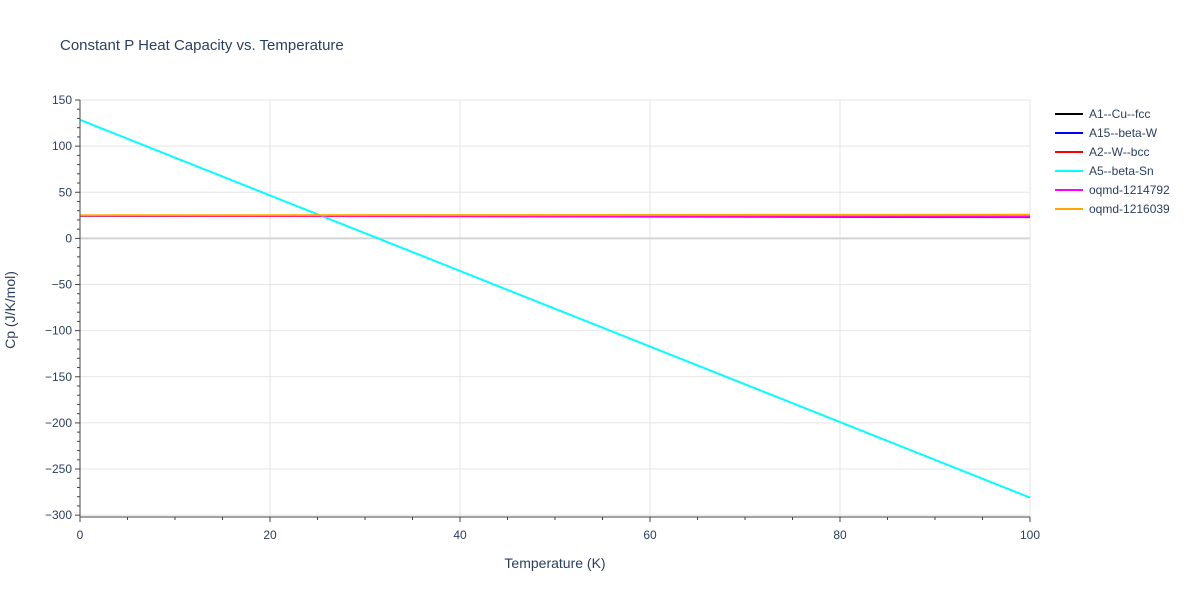 This screenshot has height=600, width=1200. I want to click on y-tick-label: −150, so click(58, 377).